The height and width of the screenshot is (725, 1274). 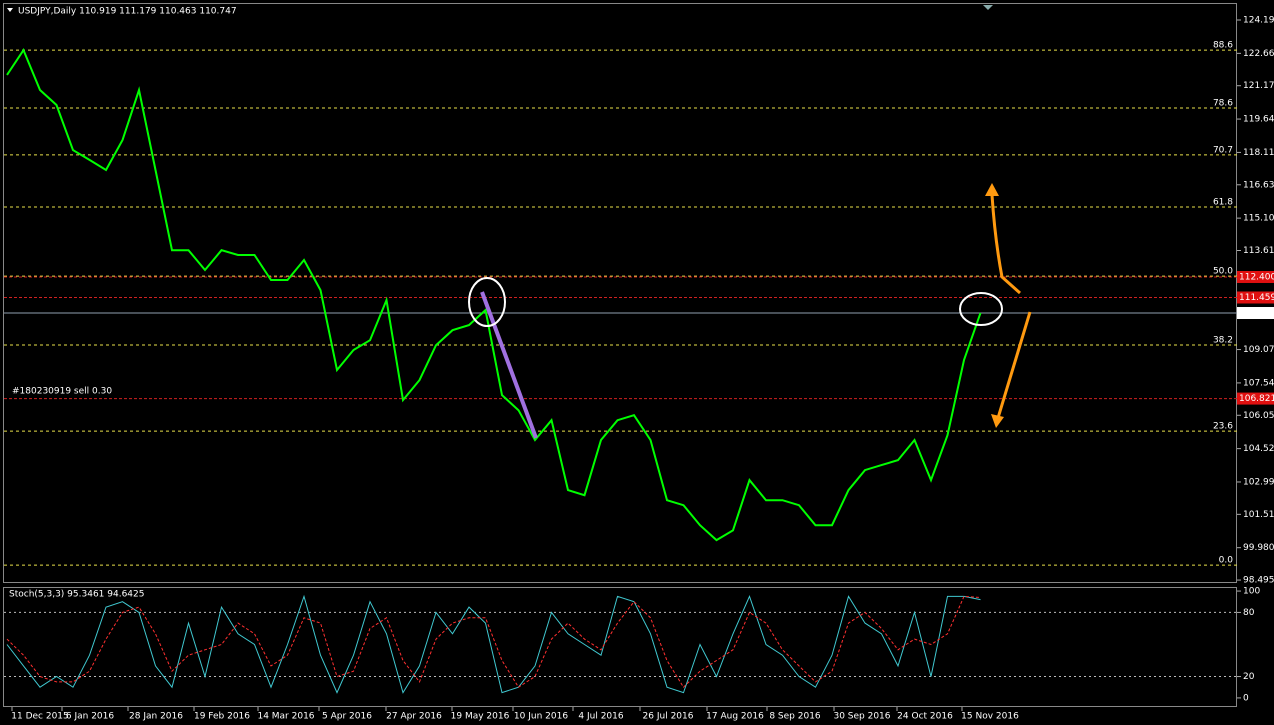 I want to click on current-tag-label: 110.747, so click(x=1256, y=314).